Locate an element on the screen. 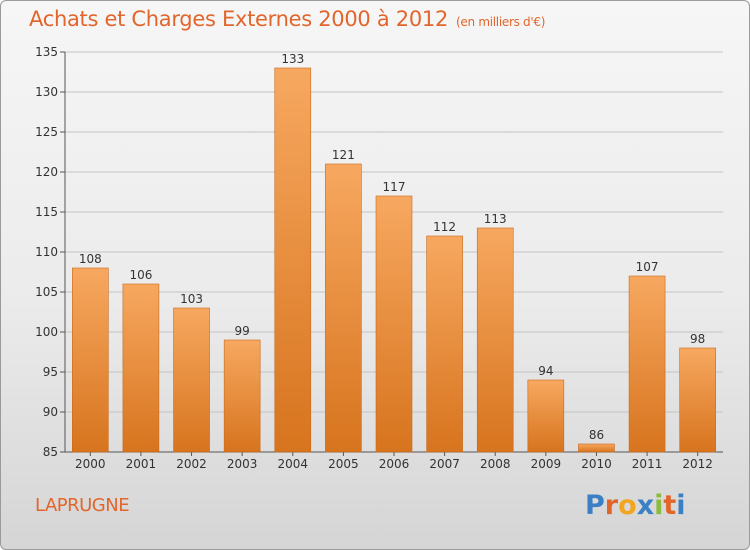 The image size is (750, 550). x-tick-label: 2002 is located at coordinates (191, 464).